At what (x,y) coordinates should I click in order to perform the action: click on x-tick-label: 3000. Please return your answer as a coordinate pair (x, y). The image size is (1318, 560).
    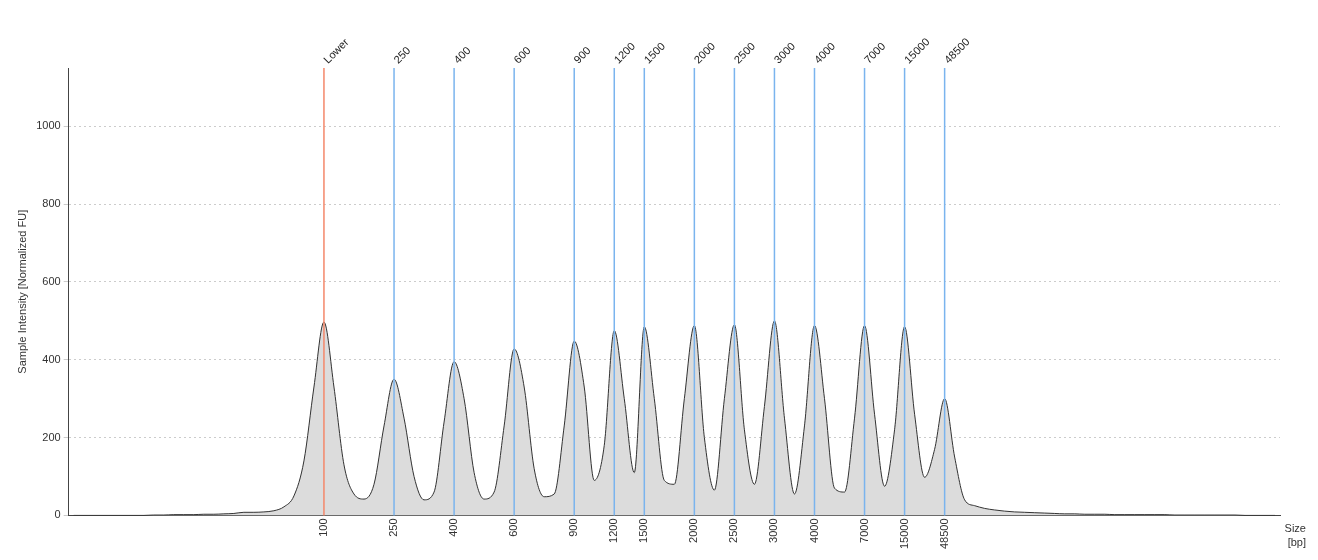
    Looking at the image, I should click on (773, 530).